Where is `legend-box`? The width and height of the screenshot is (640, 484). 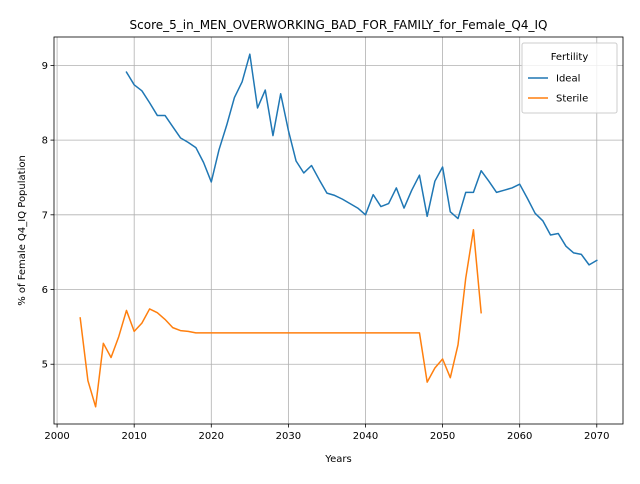 legend-box is located at coordinates (569, 78).